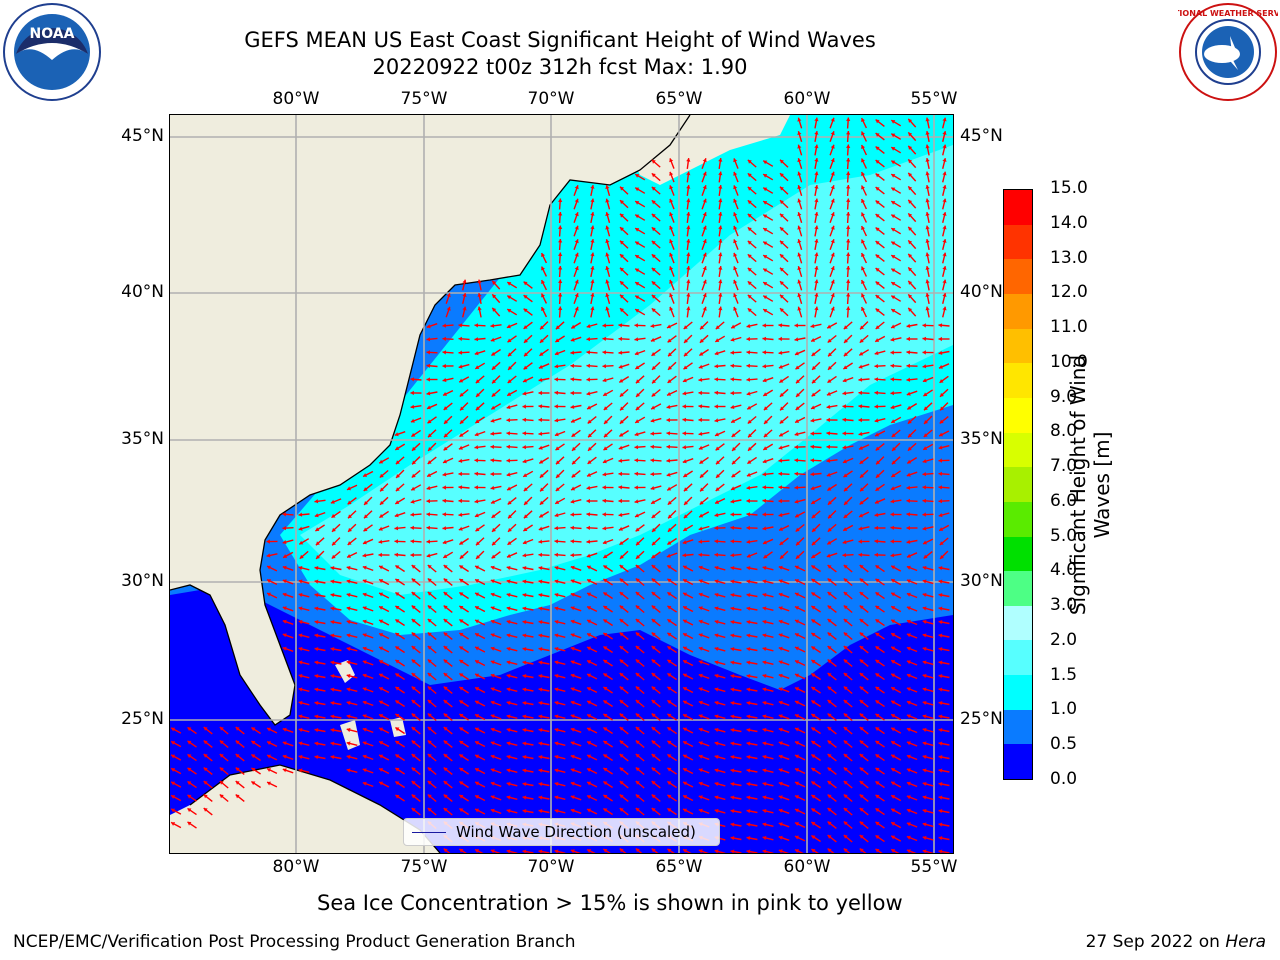 This screenshot has width=1280, height=960. I want to click on colorbar-tick-label: 11.0, so click(1069, 327).